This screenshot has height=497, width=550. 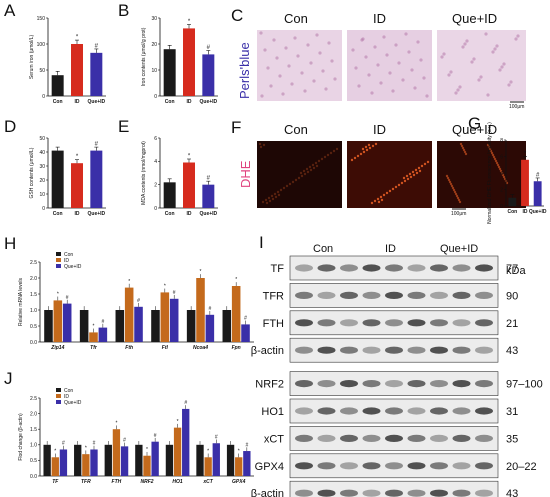 I want to click on a-sig-mark: *, so click(x=77, y=38).